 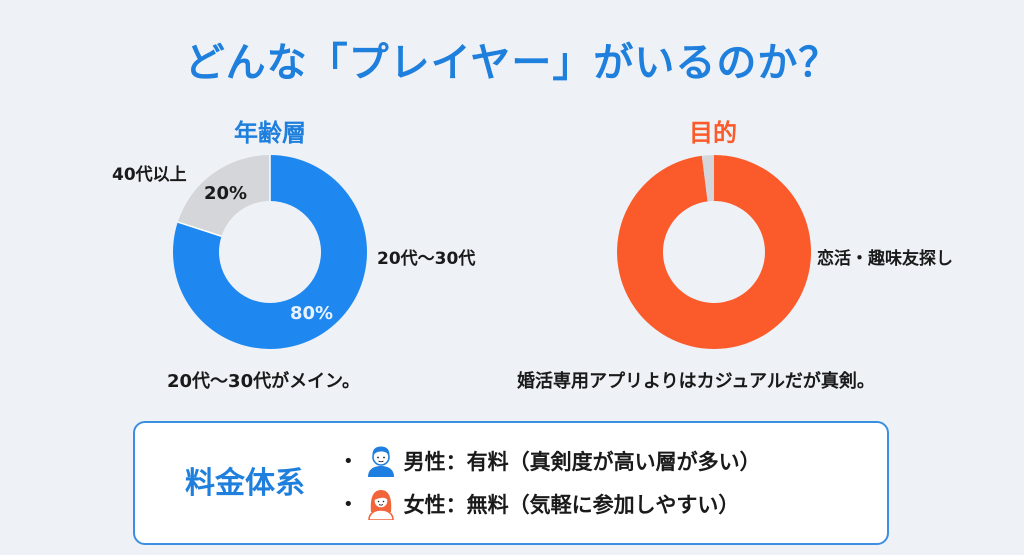 I want to click on age-label-20-30: 20代〜30代, so click(x=426, y=259).